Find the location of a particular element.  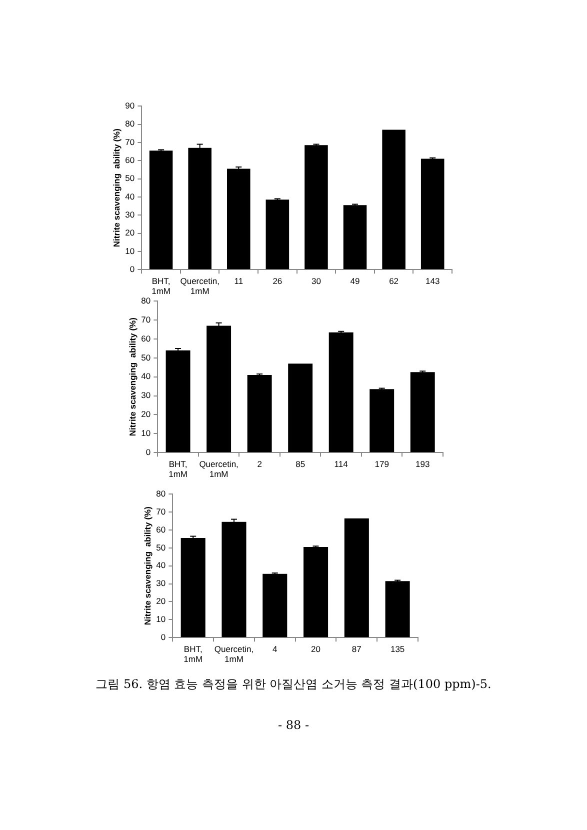

caption: 그림 56. 항염 효능 측정을 위한 아질산염 소거능 측정 결과(100 ppm)-5. is located at coordinates (293, 684).